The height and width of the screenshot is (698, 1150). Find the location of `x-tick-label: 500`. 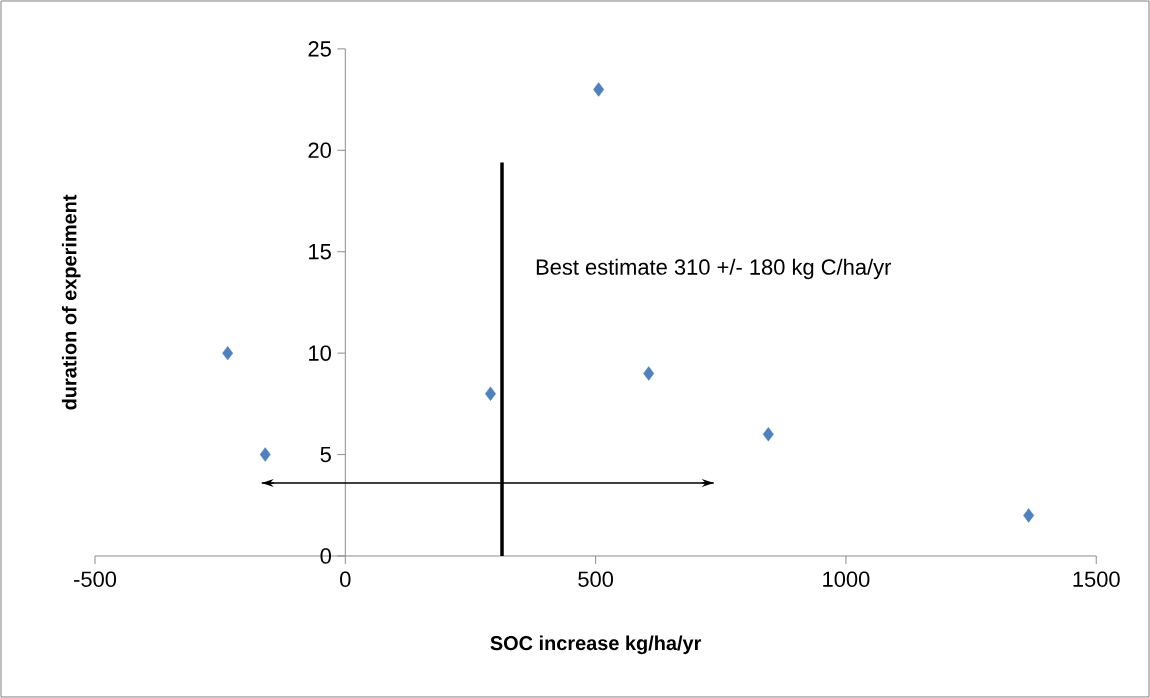

x-tick-label: 500 is located at coordinates (596, 579).